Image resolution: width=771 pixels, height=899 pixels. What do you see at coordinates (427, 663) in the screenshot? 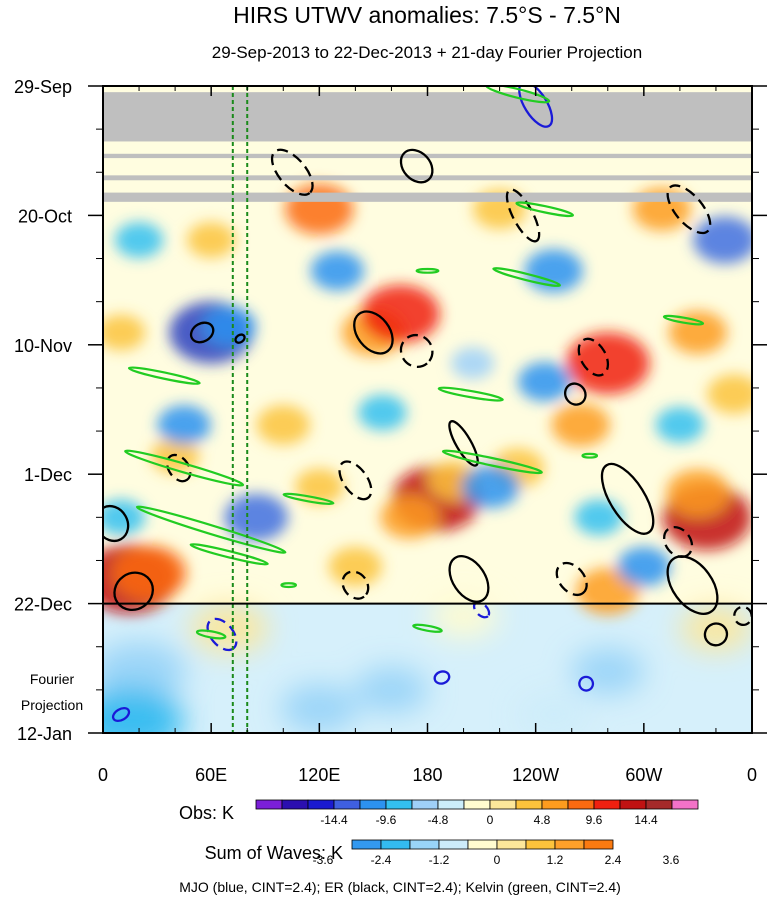
I see `projection-field` at bounding box center [427, 663].